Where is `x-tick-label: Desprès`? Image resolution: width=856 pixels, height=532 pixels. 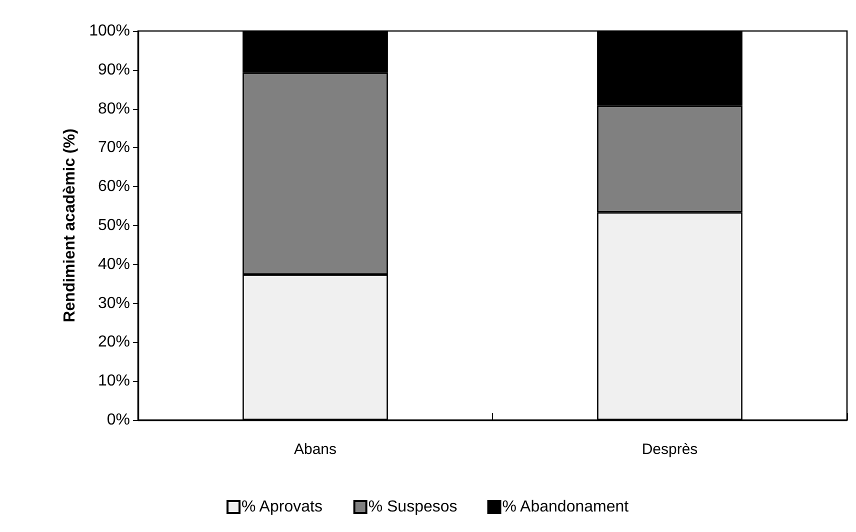 x-tick-label: Desprès is located at coordinates (670, 449).